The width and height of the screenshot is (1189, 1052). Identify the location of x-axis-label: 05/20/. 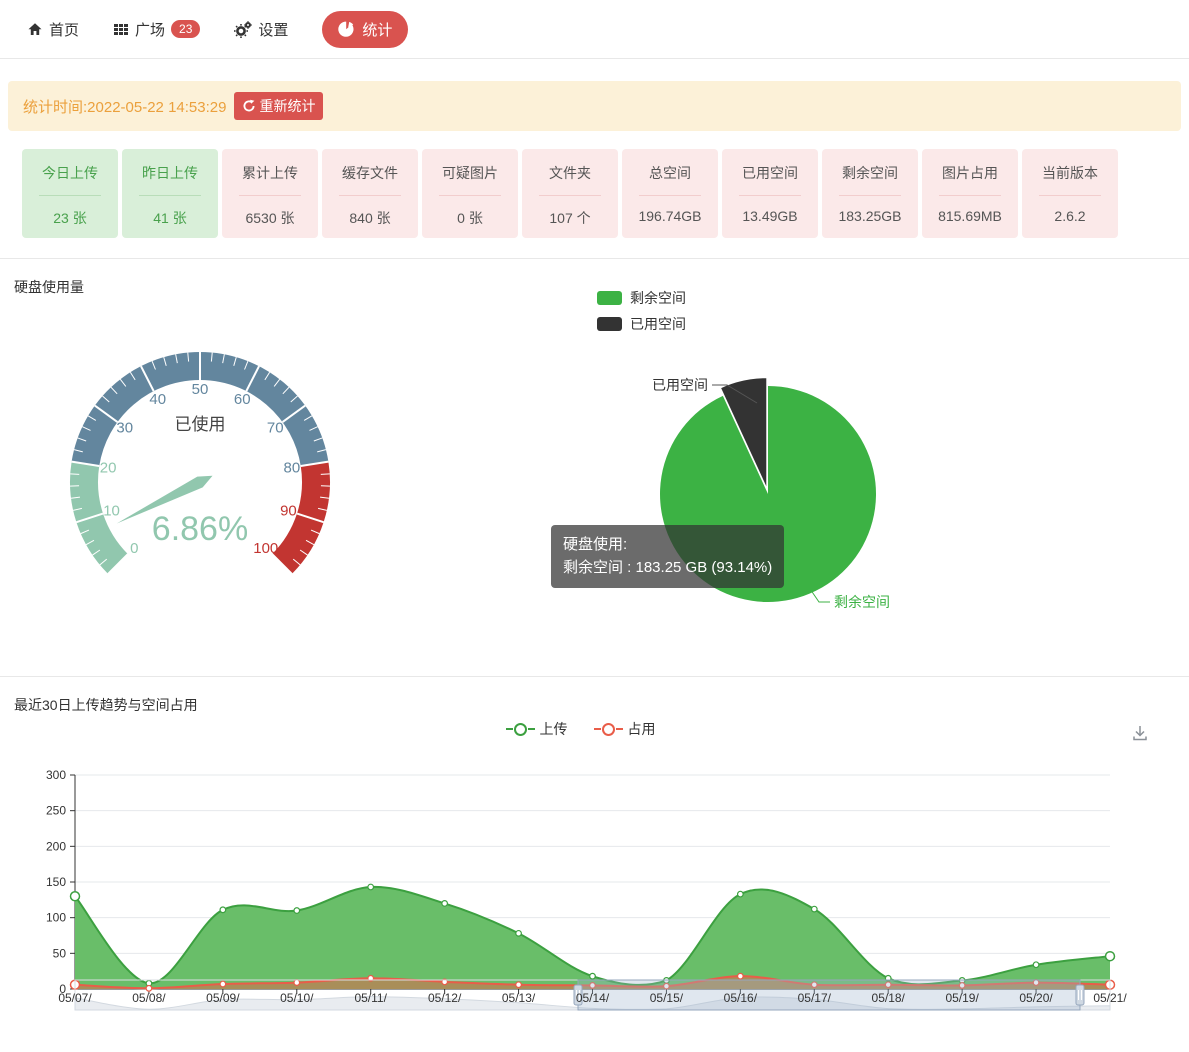
(1036, 998).